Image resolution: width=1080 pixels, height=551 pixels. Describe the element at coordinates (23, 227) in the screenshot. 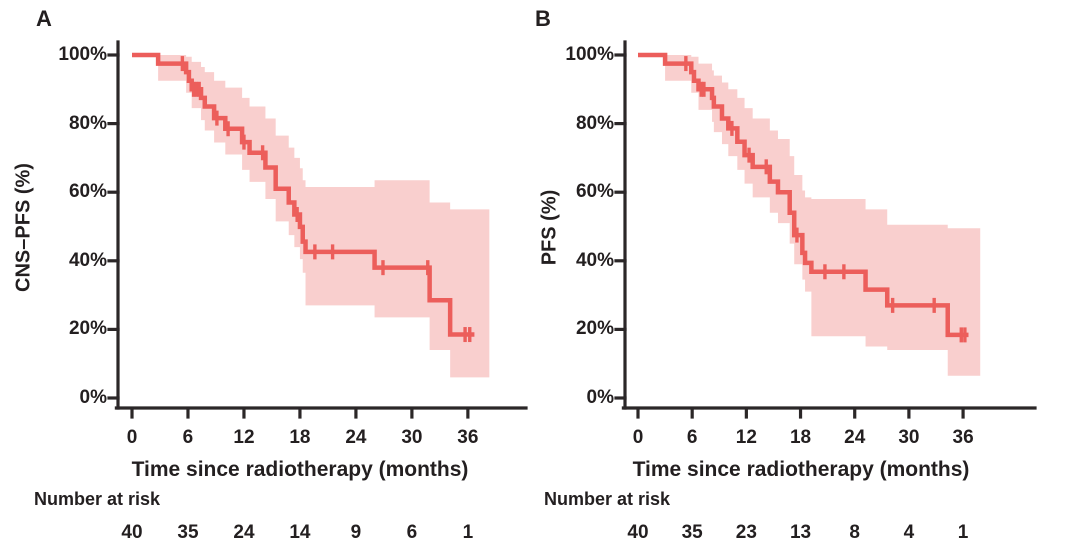

I see `y-axis-title: CNS–PFS (%)` at that location.